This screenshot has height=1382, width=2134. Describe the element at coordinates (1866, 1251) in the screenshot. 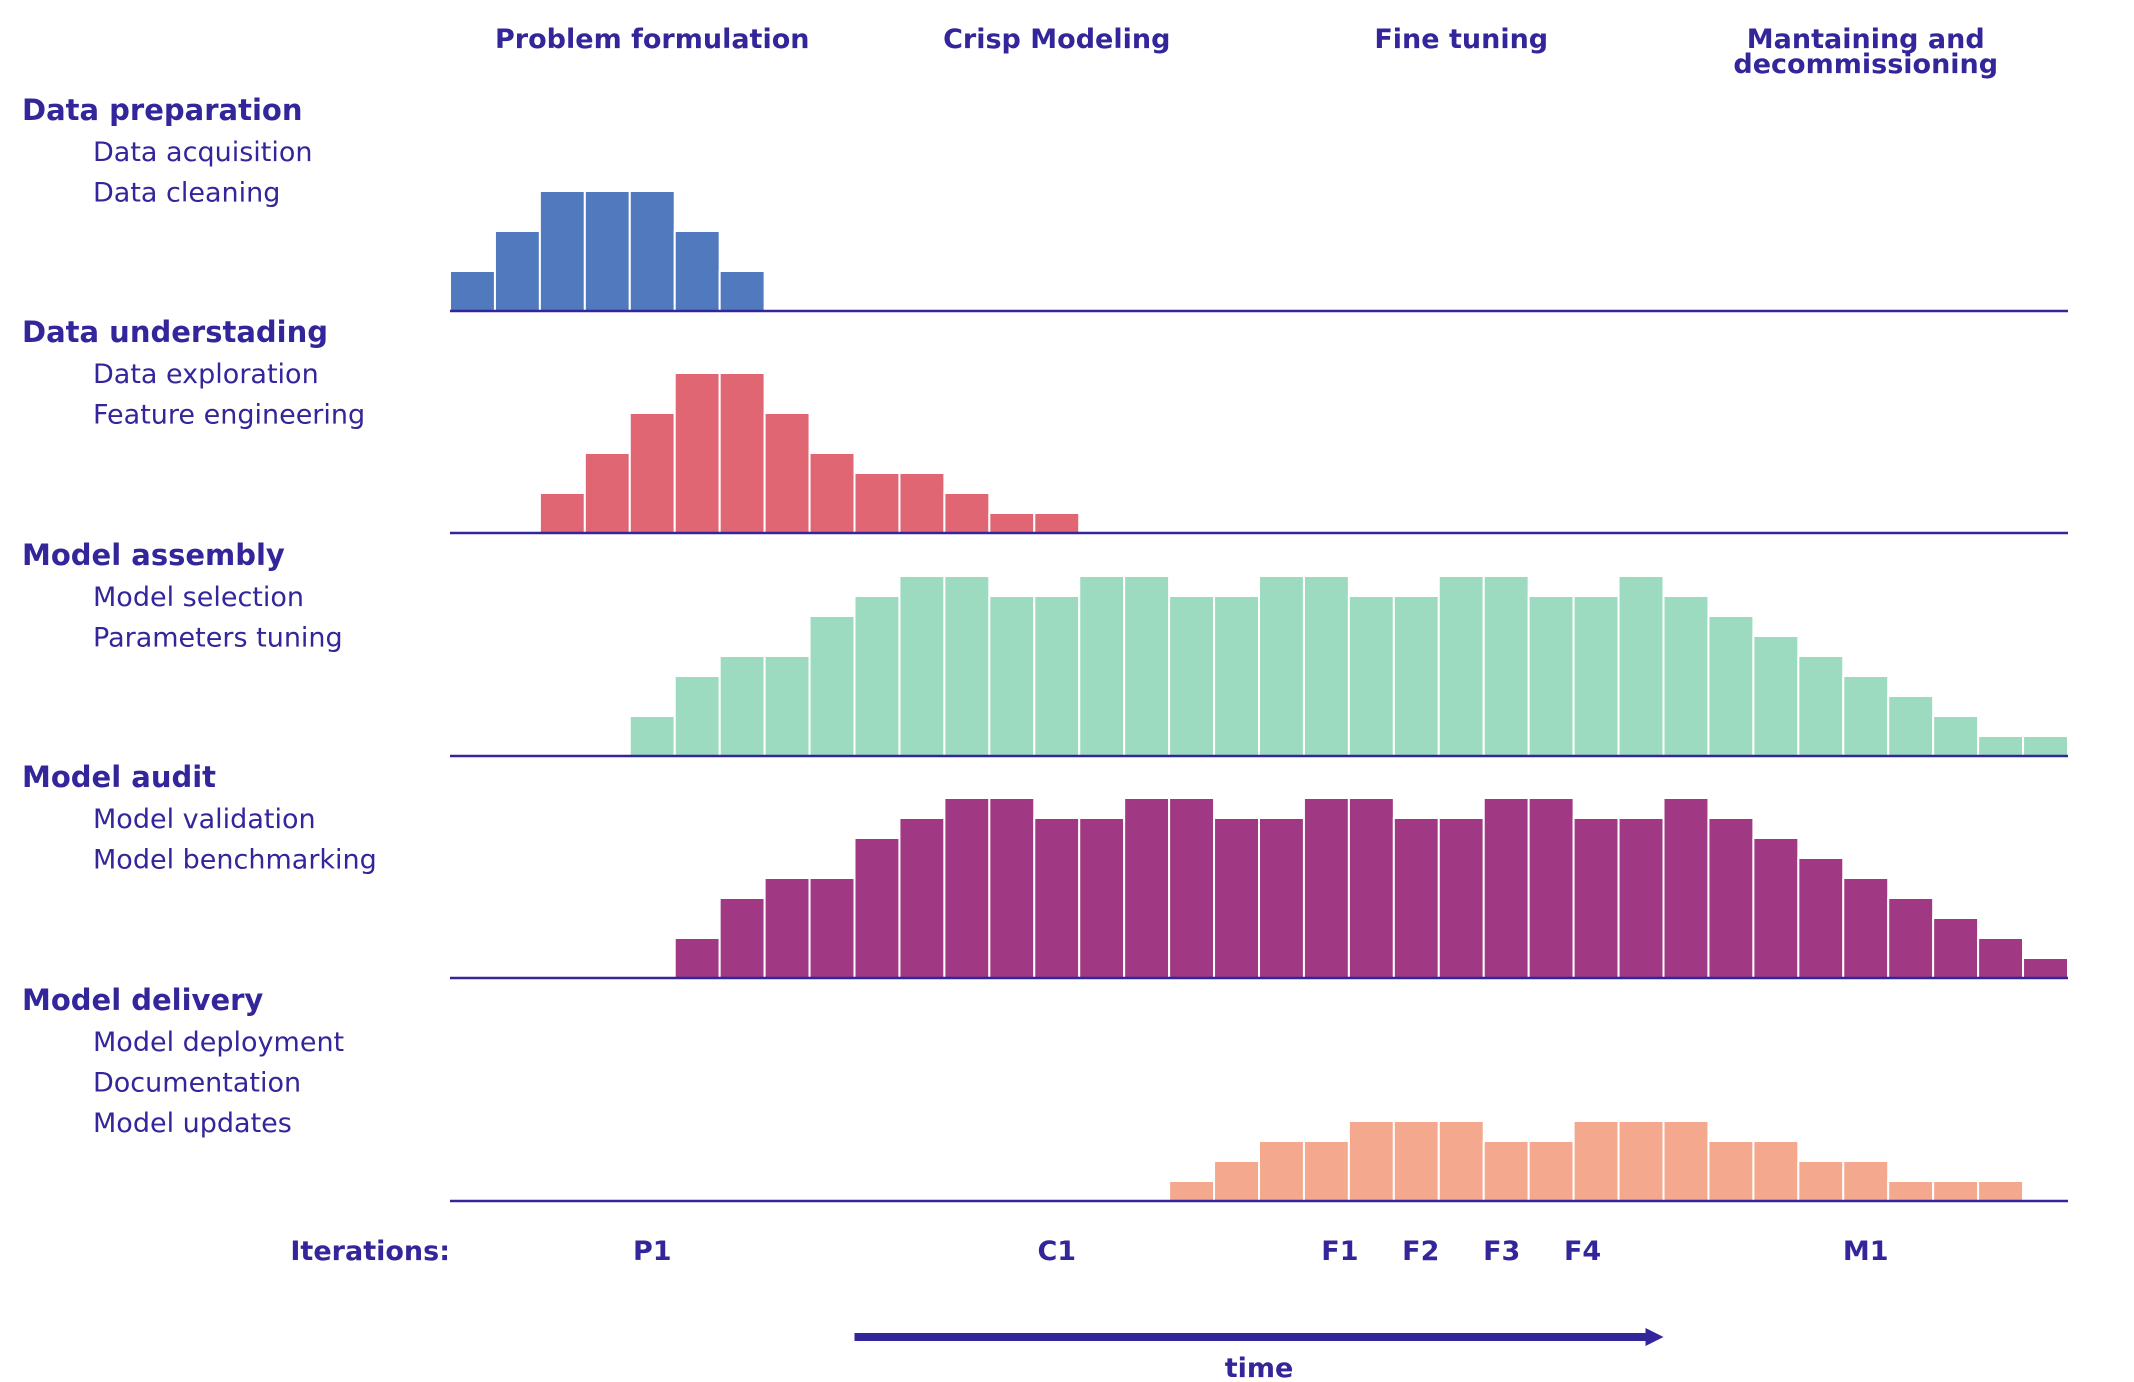

I see `iteration-marker: M1` at that location.